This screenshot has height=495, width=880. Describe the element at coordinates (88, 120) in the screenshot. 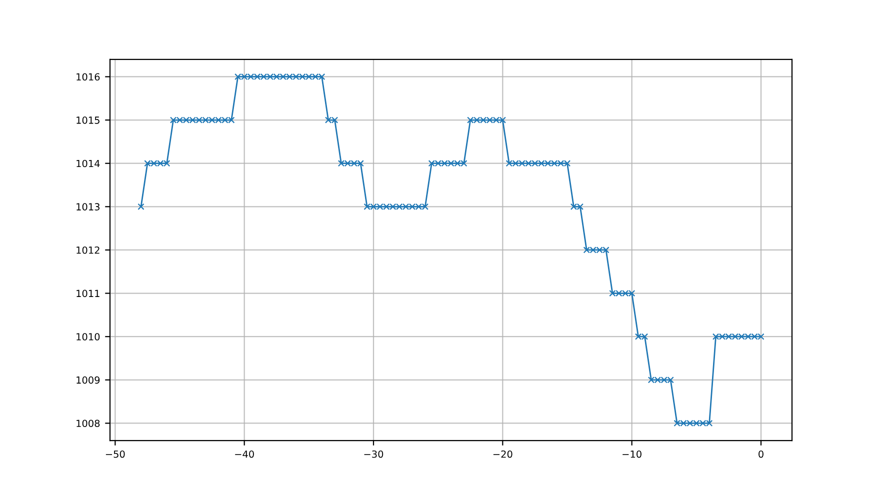

I see `y-tick-label: 1015` at that location.